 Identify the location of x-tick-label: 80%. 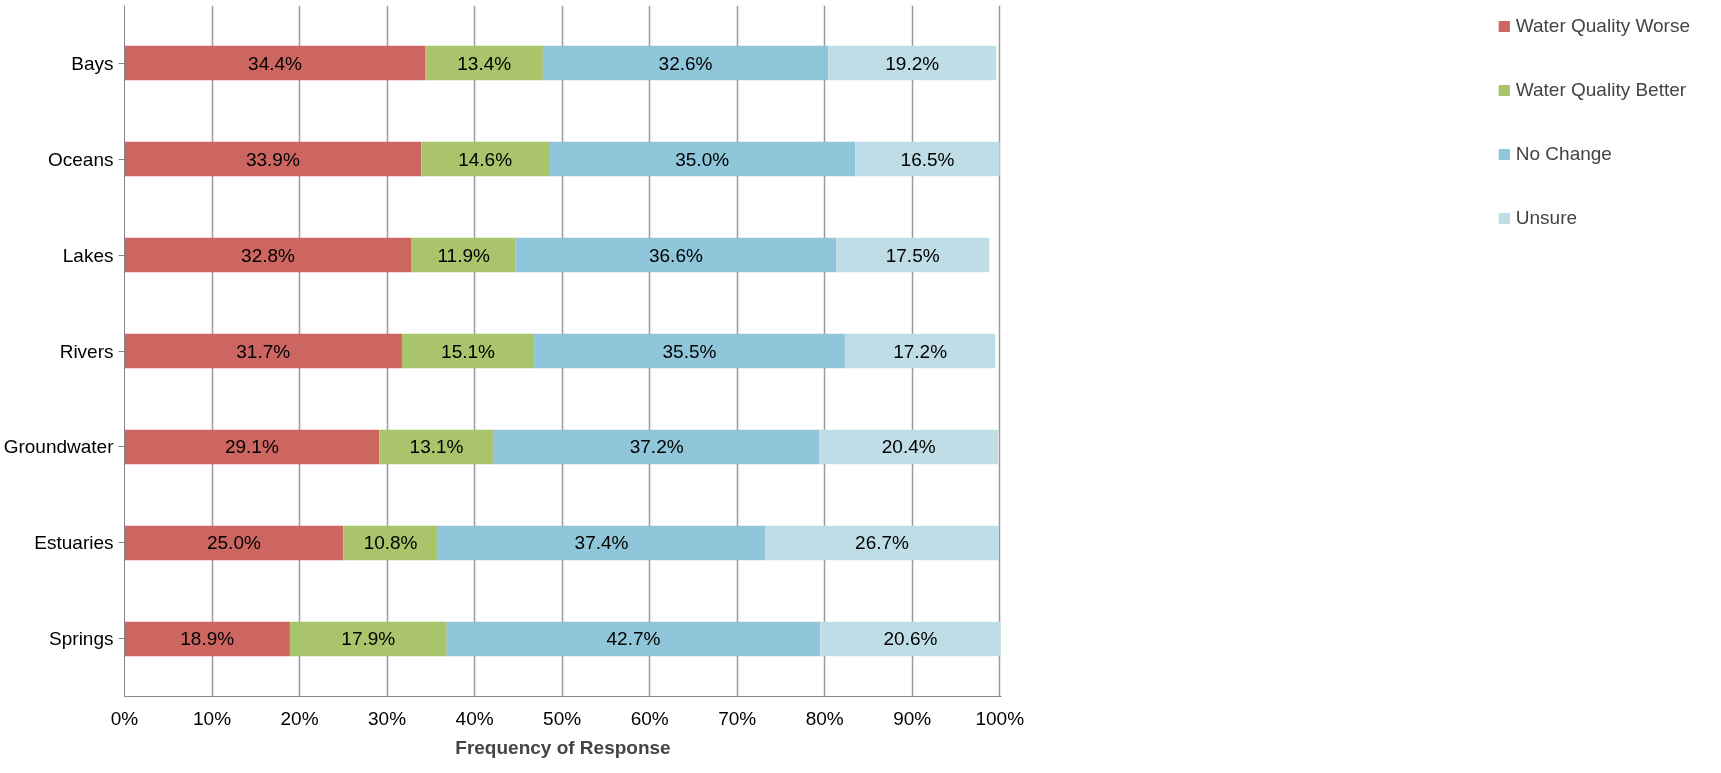
(824, 718).